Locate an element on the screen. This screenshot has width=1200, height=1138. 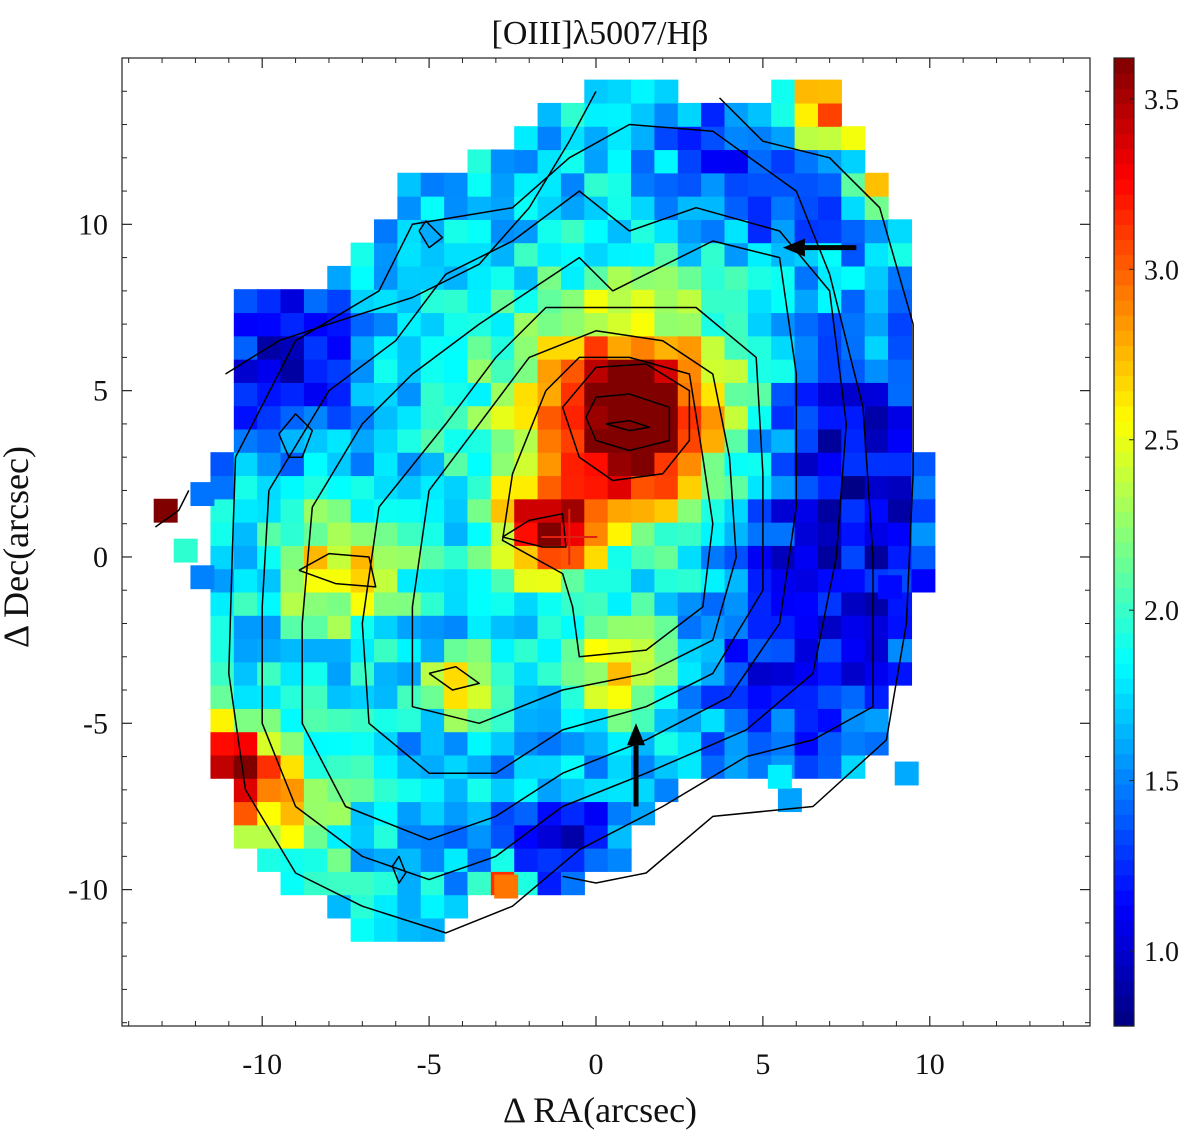
colorbar-tick-label: 1.0 is located at coordinates (1161, 952).